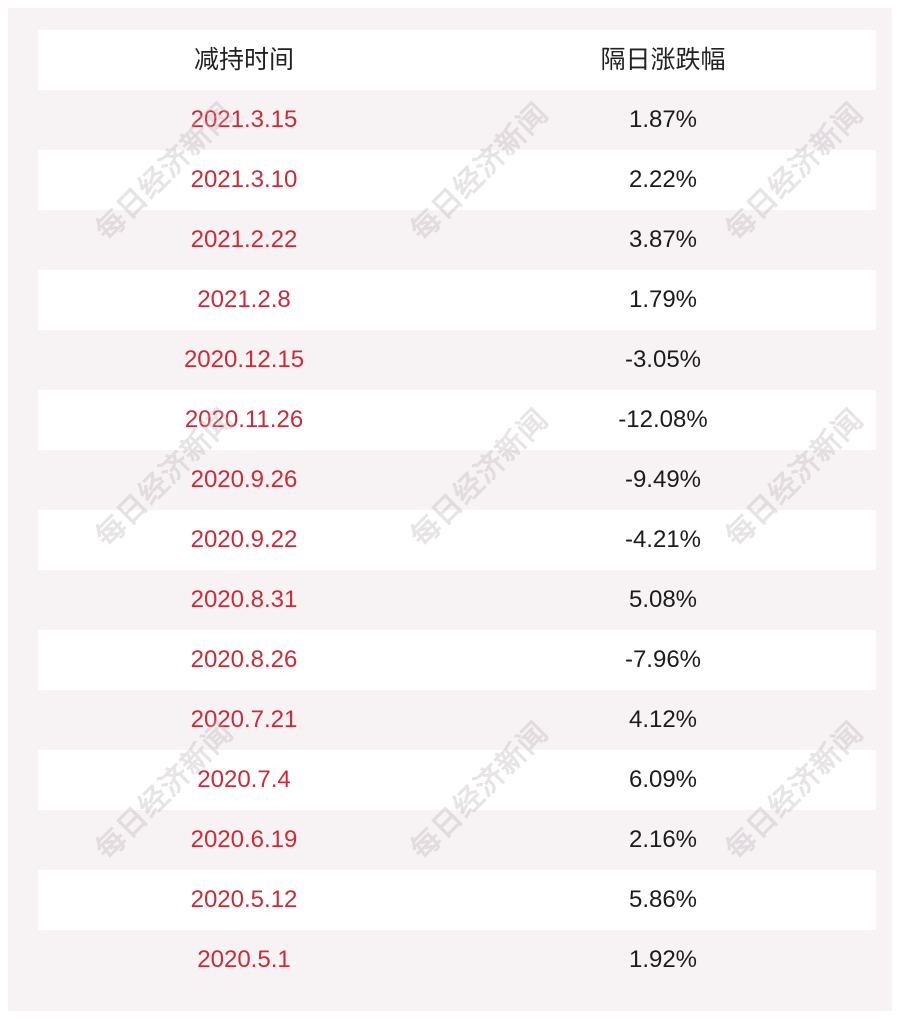 Image resolution: width=900 pixels, height=1019 pixels. Describe the element at coordinates (663, 959) in the screenshot. I see `change-cell: 1.92%` at that location.